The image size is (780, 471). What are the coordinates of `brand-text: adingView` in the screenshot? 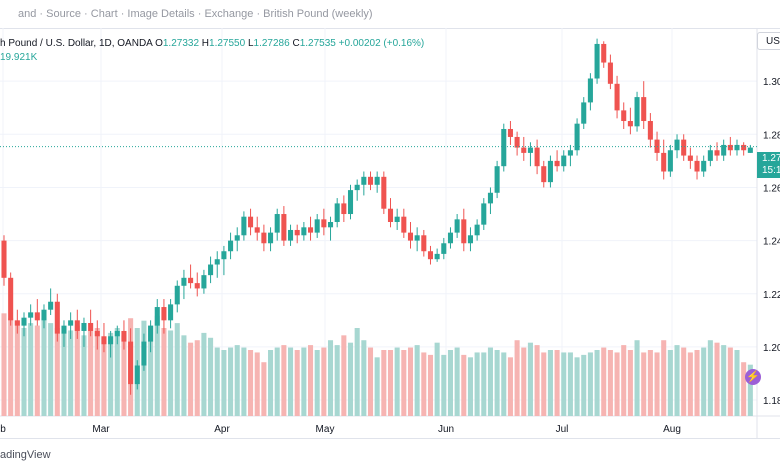 It's located at (25, 455).